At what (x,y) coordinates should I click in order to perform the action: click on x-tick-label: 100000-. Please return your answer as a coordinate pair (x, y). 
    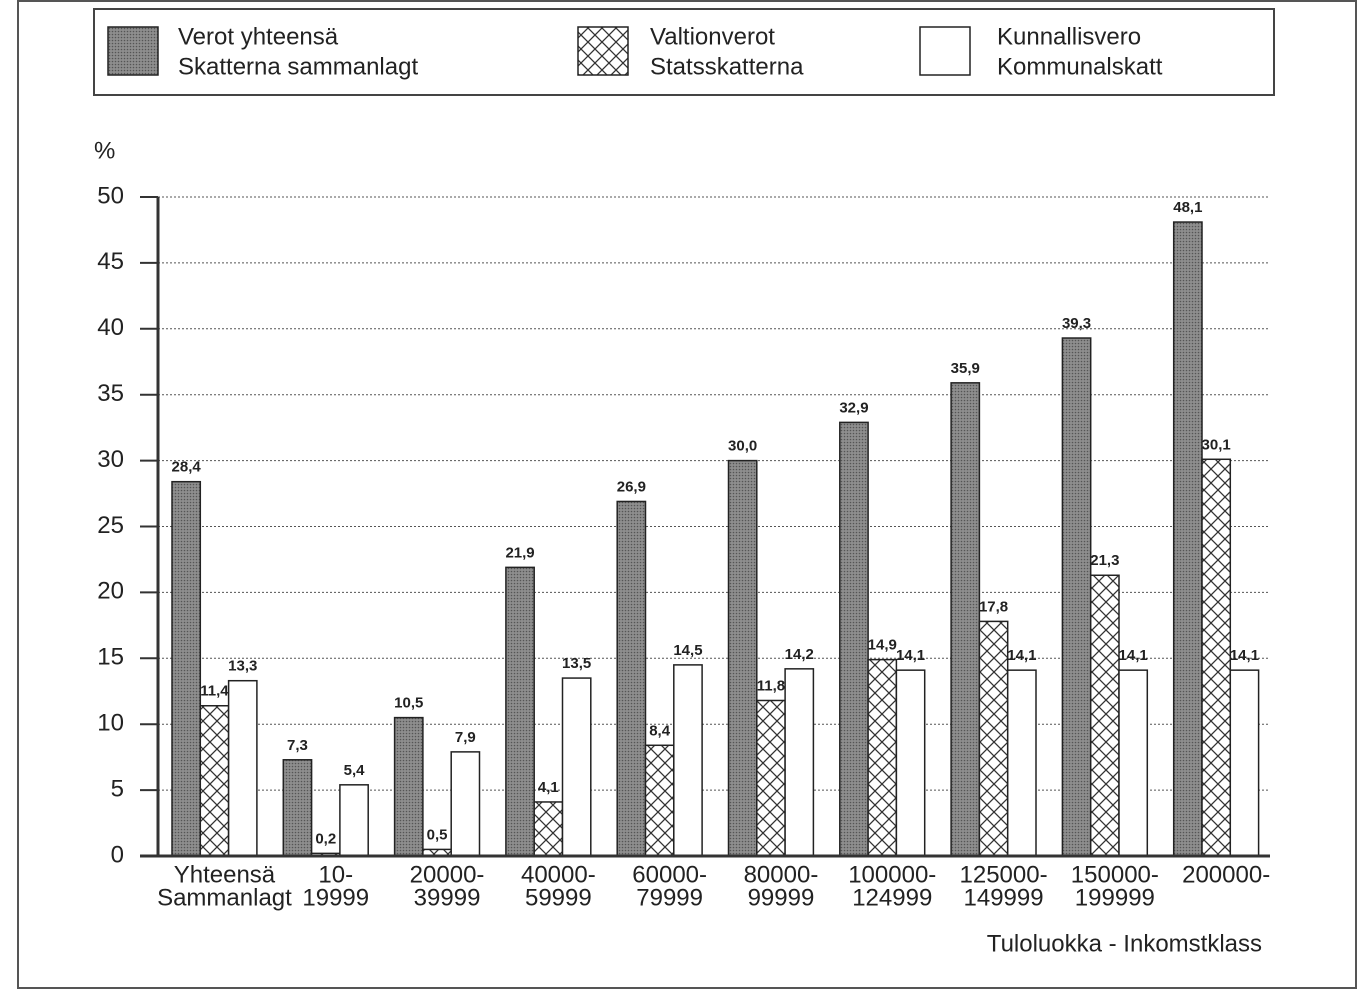
    Looking at the image, I should click on (892, 874).